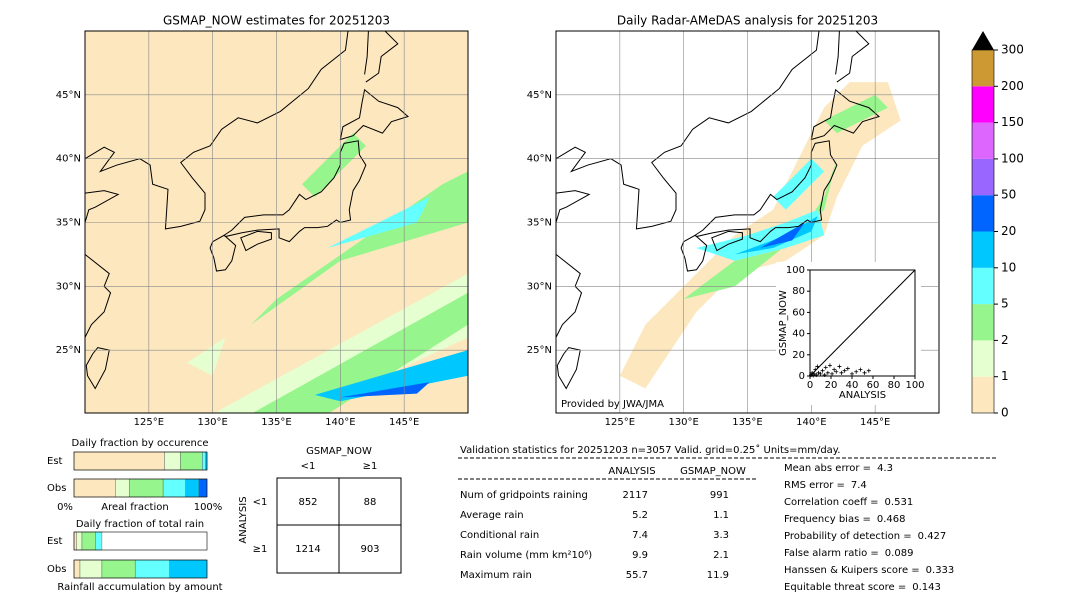 This screenshot has height=612, width=1080. Describe the element at coordinates (852, 385) in the screenshot. I see `x-tick-label: 40` at that location.